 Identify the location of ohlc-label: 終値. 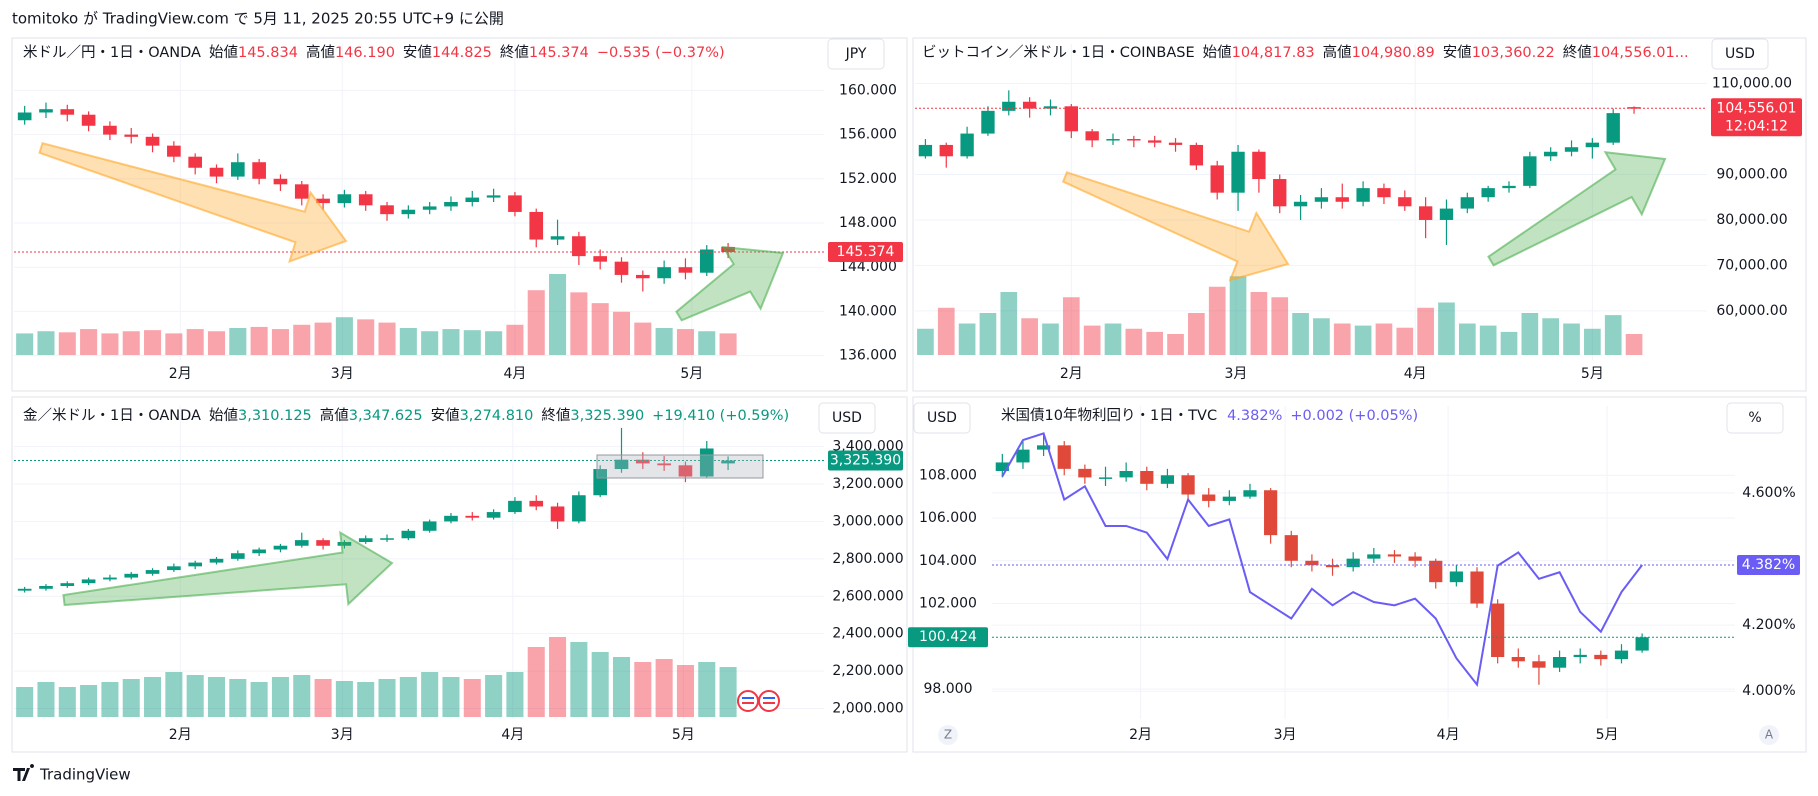
(514, 52).